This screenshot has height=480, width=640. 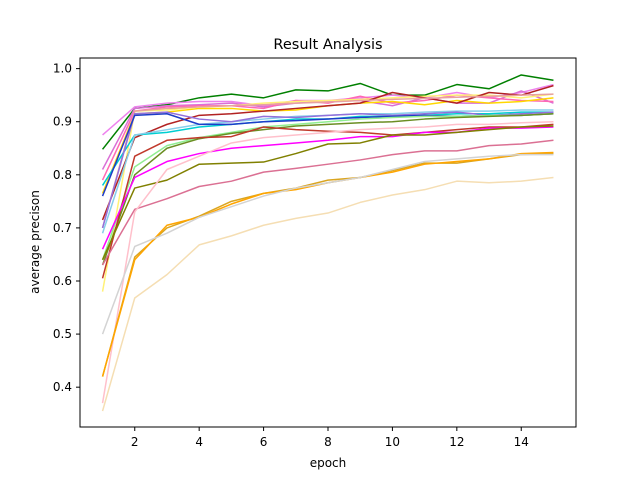 I want to click on x-tick-label: 12, so click(x=456, y=442).